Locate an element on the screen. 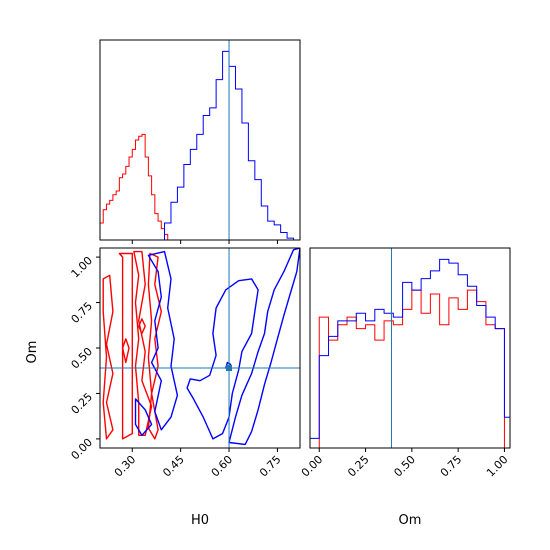 Image resolution: width=550 pixels, height=550 pixels. y-axis-label-om: Om is located at coordinates (32, 352).